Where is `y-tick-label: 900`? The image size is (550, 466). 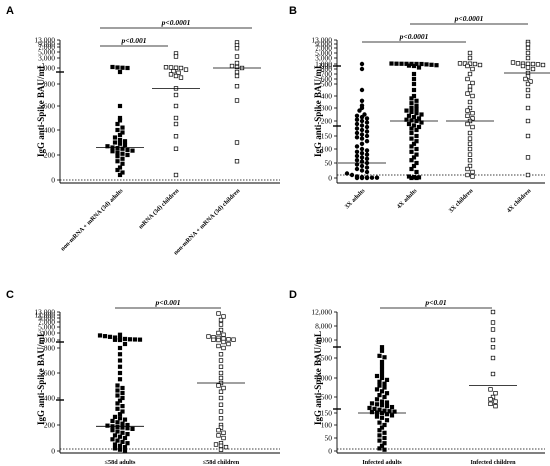
y-tick-label: 900 is located at coordinates (327, 66).